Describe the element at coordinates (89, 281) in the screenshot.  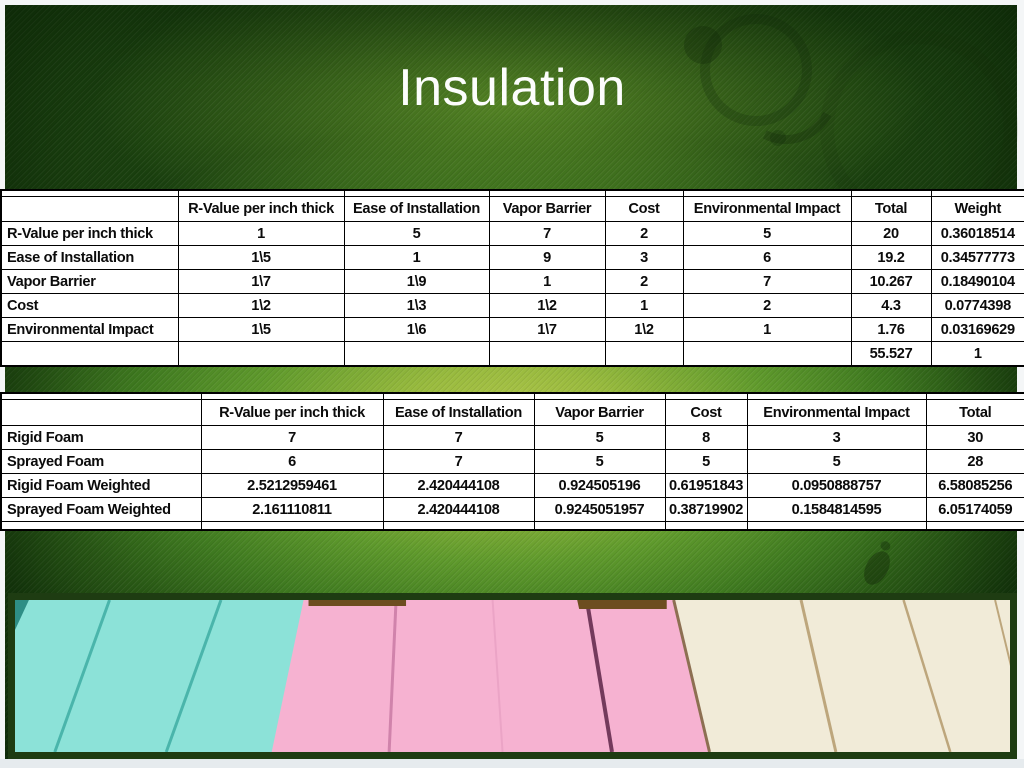
I see `row-header: Vapor Barrier` at that location.